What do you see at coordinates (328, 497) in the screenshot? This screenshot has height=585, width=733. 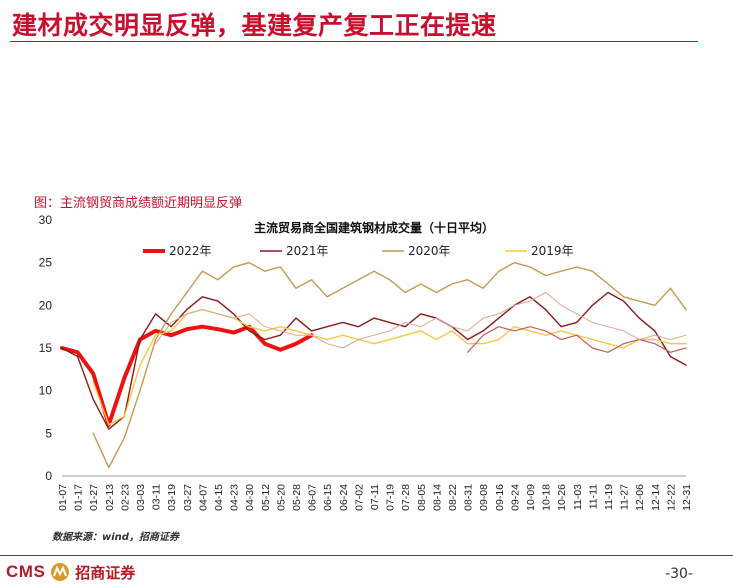 I see `x-tick-label: 06-15` at bounding box center [328, 497].